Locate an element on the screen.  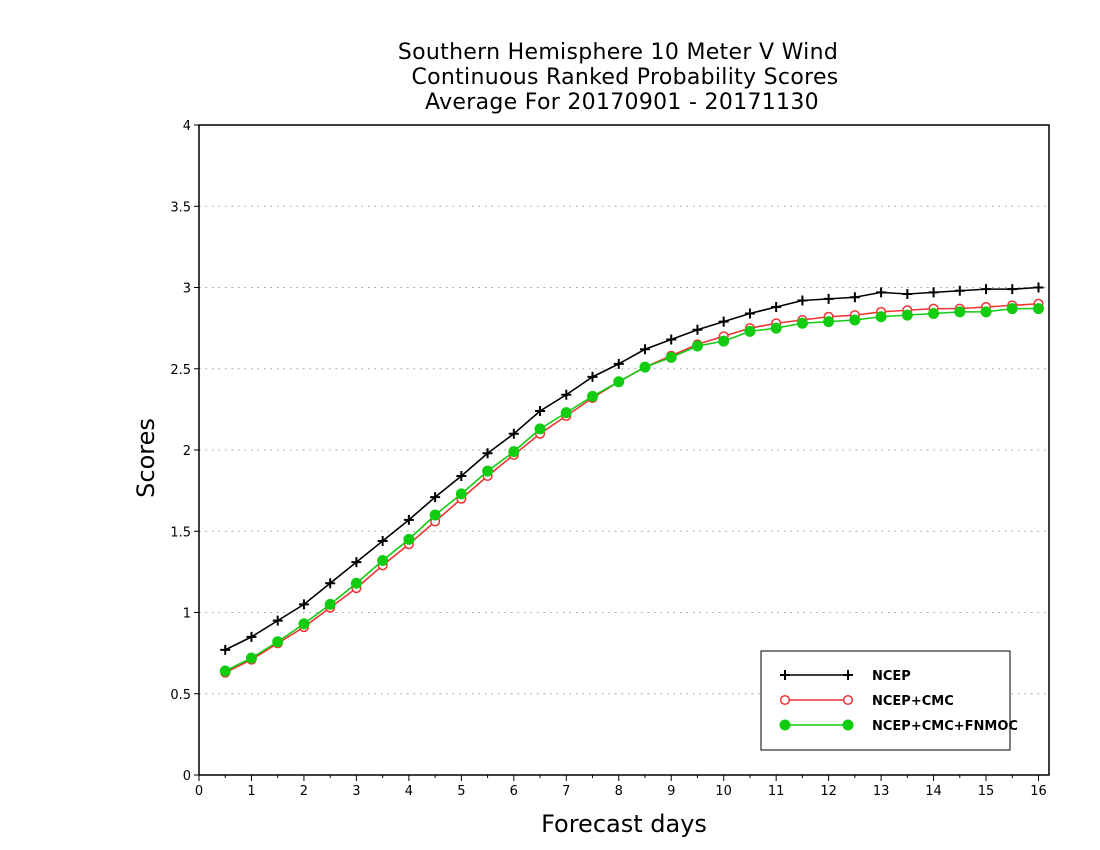
x-axis: 0 1 2 3 4 5 6 7 8 9 10 11 12 13 14 15 16 is located at coordinates (621, 787).